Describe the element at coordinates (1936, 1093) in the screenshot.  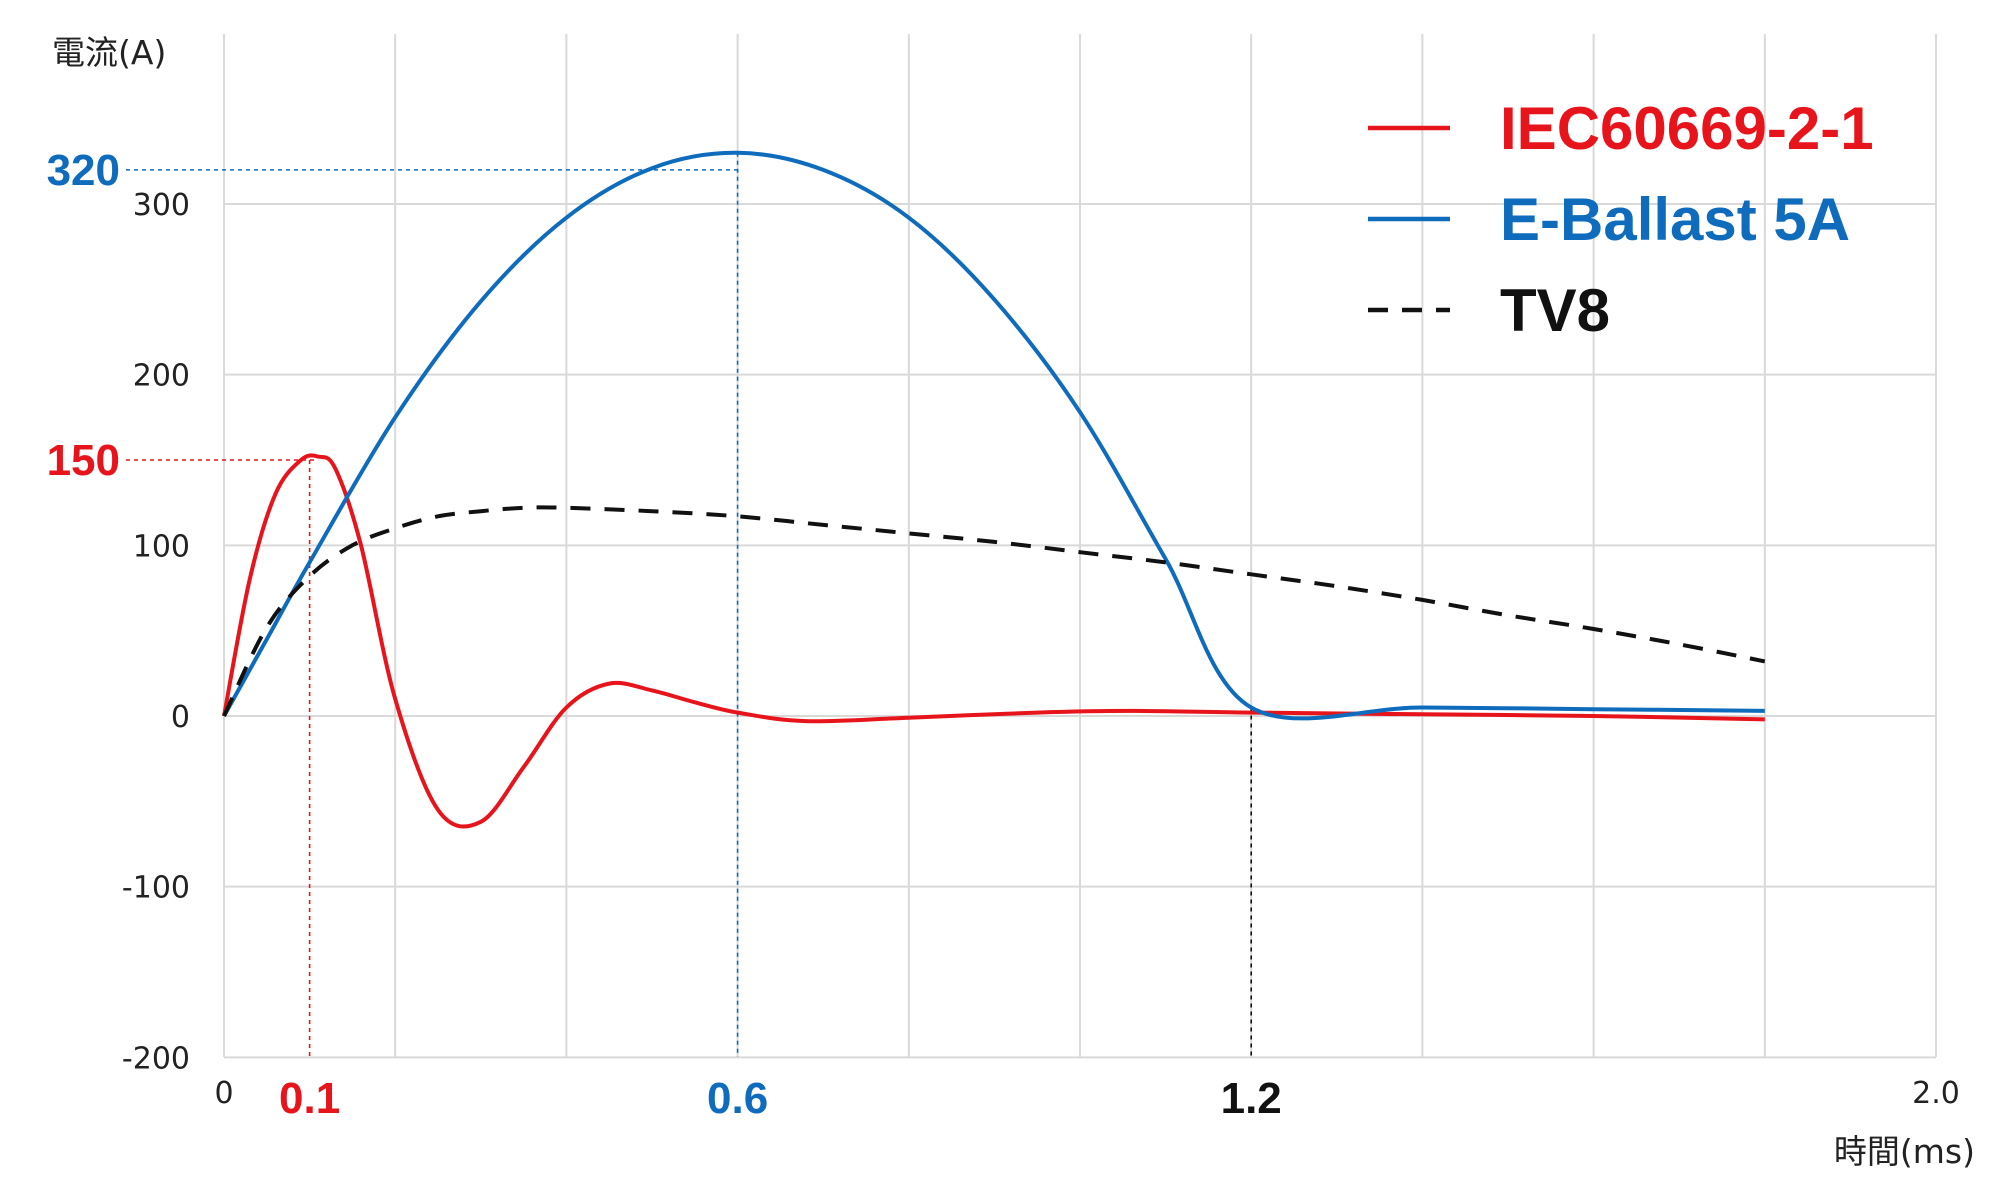
I see `x-tick-label: 2.0` at that location.